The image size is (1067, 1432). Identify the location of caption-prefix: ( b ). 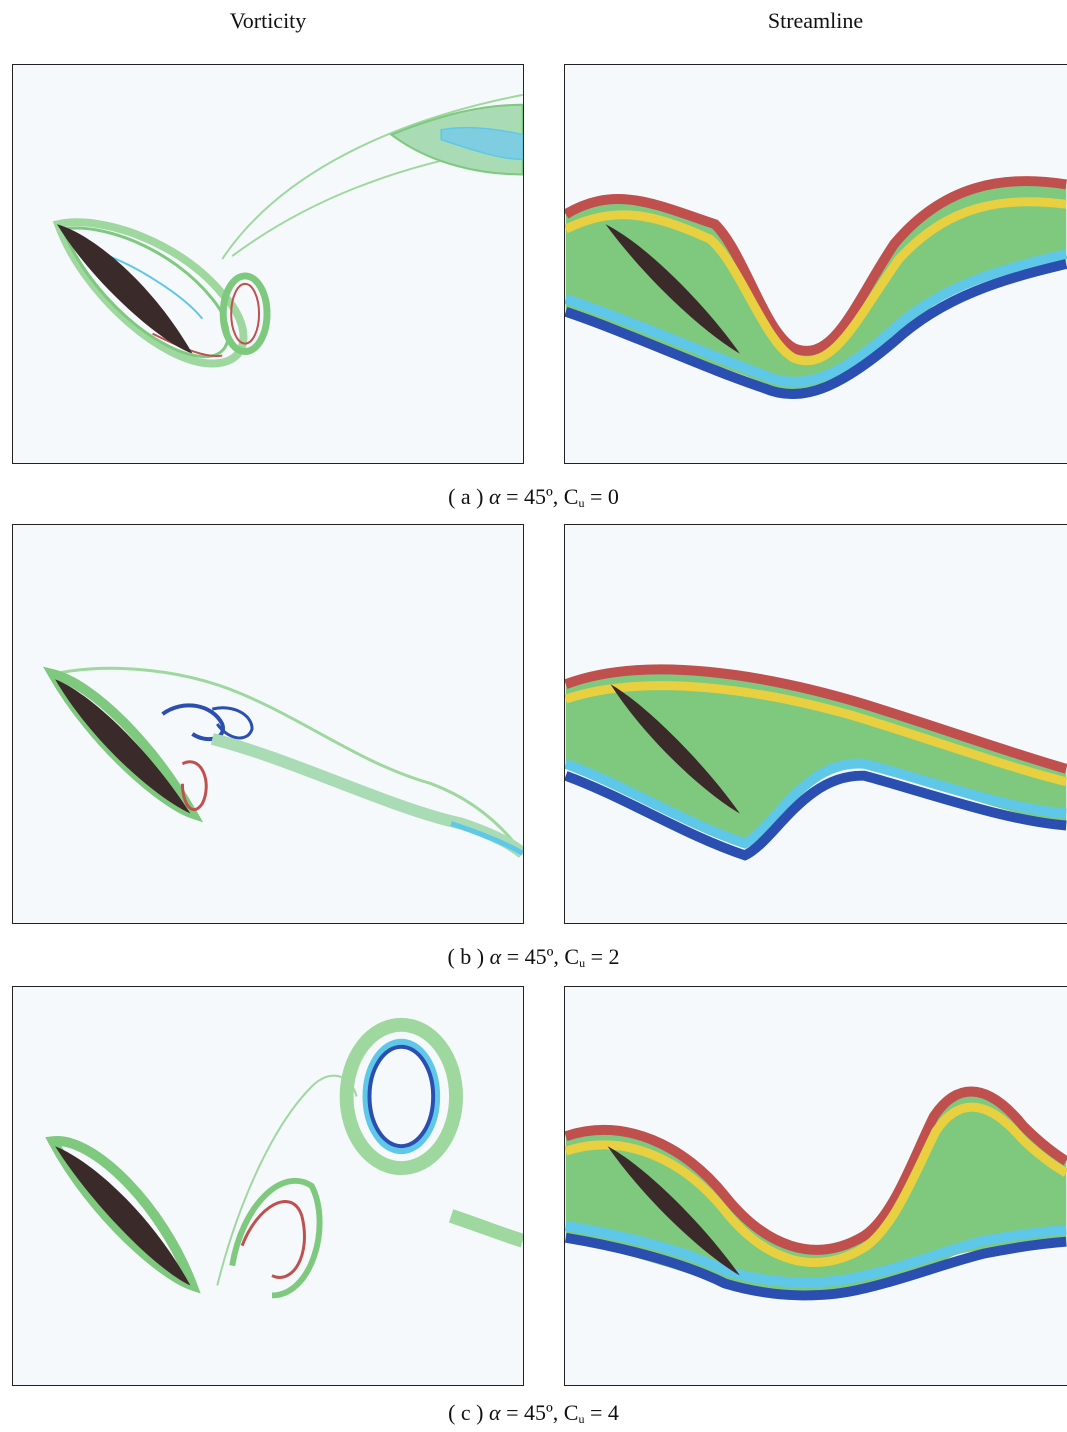
(466, 956).